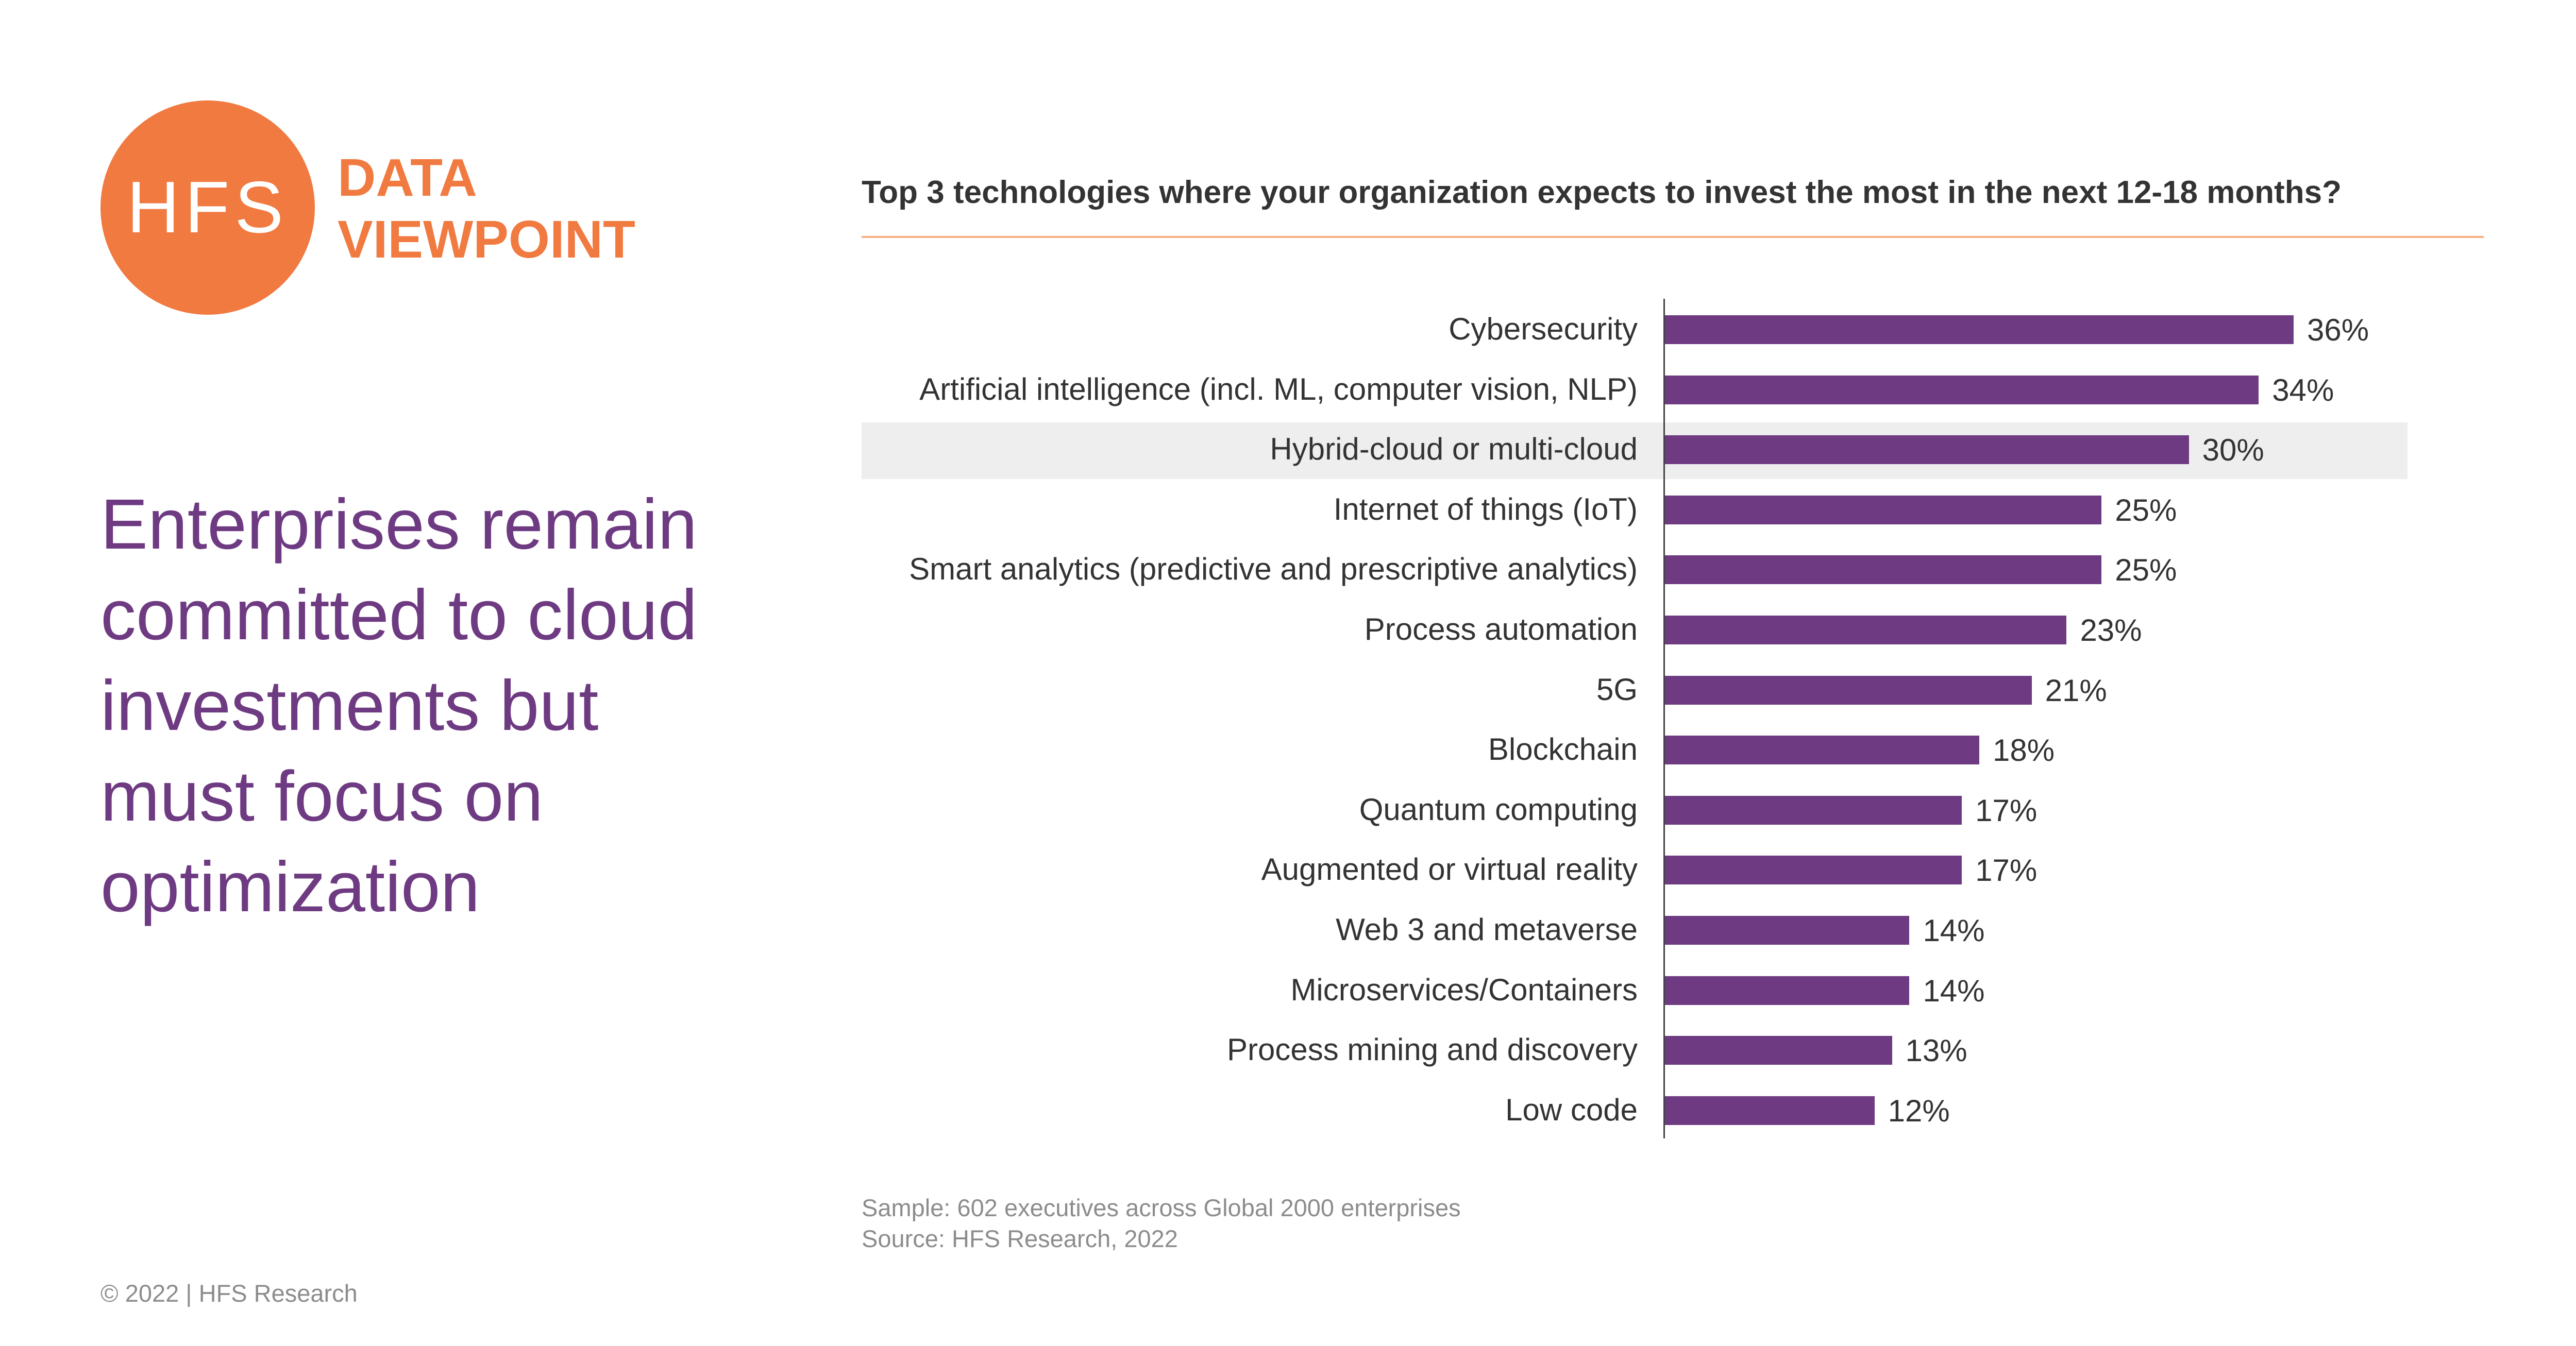 This screenshot has width=2576, height=1346. Describe the element at coordinates (486, 239) in the screenshot. I see `logo-line-2: VIEWPOINT` at that location.